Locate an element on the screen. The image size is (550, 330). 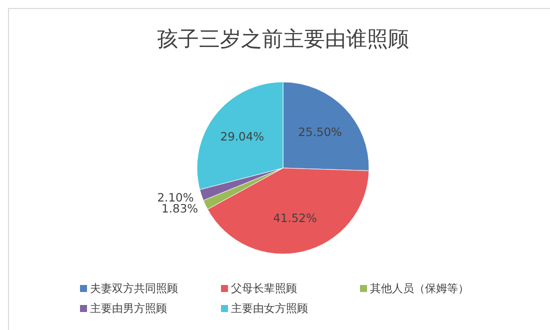
legend-label: 父母长辈照顾 is located at coordinates (264, 288).